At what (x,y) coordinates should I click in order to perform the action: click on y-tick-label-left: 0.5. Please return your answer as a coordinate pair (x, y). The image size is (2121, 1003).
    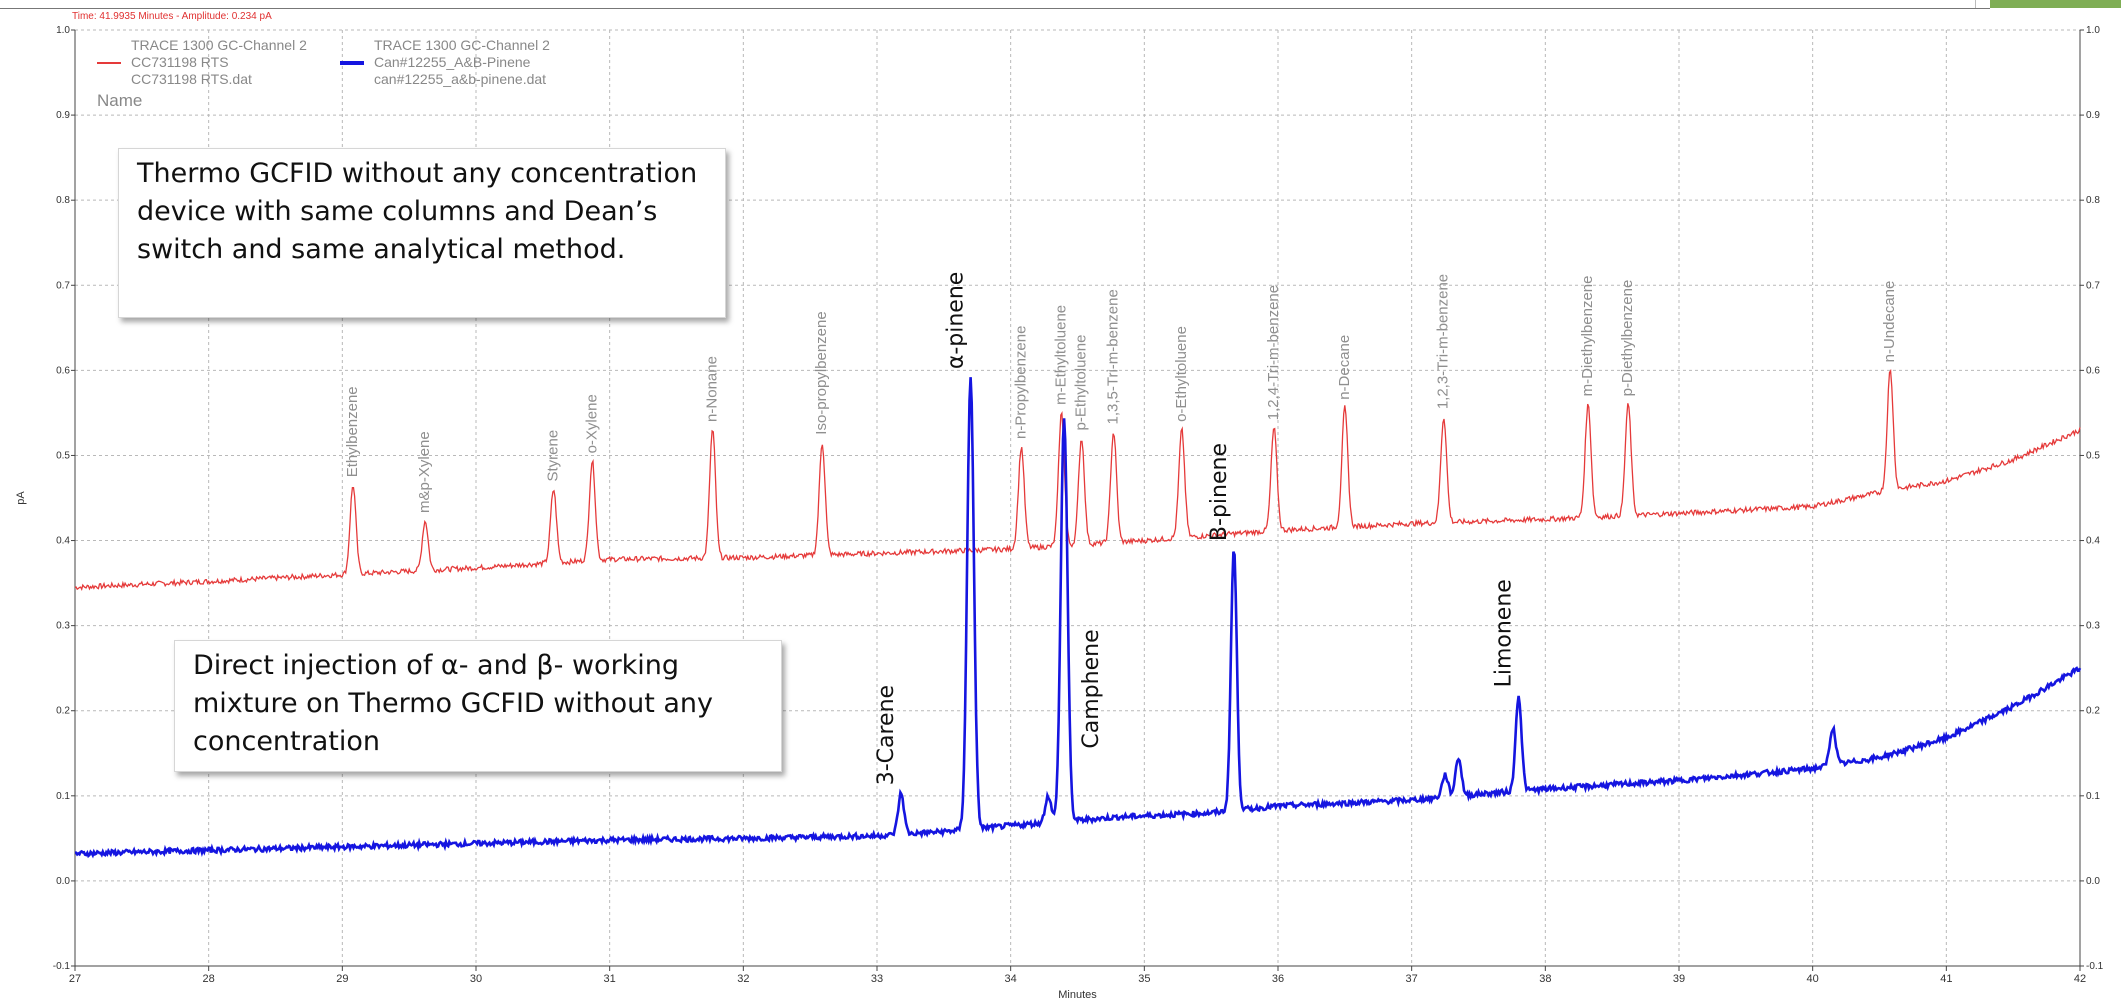
    Looking at the image, I should click on (63, 455).